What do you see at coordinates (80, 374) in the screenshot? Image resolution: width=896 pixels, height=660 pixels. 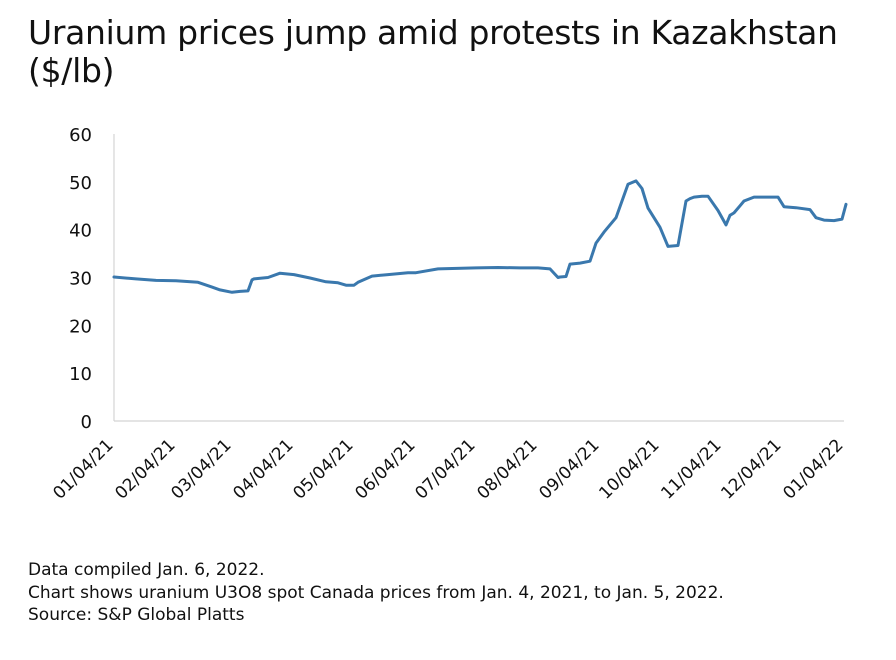 I see `y-tick-label: 10` at bounding box center [80, 374].